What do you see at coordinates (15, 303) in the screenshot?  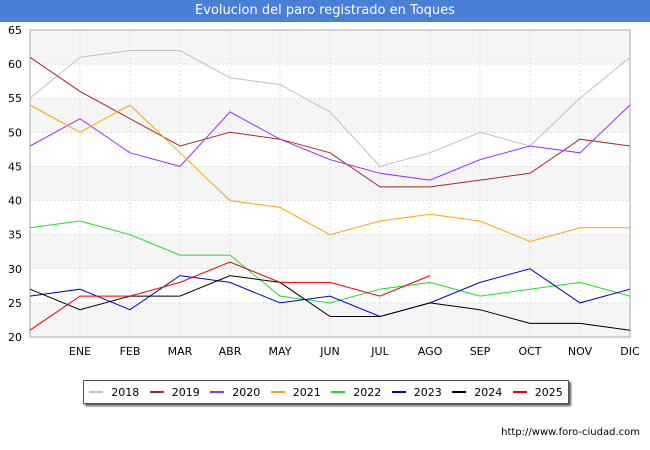 I see `y-tick-label: 25` at bounding box center [15, 303].